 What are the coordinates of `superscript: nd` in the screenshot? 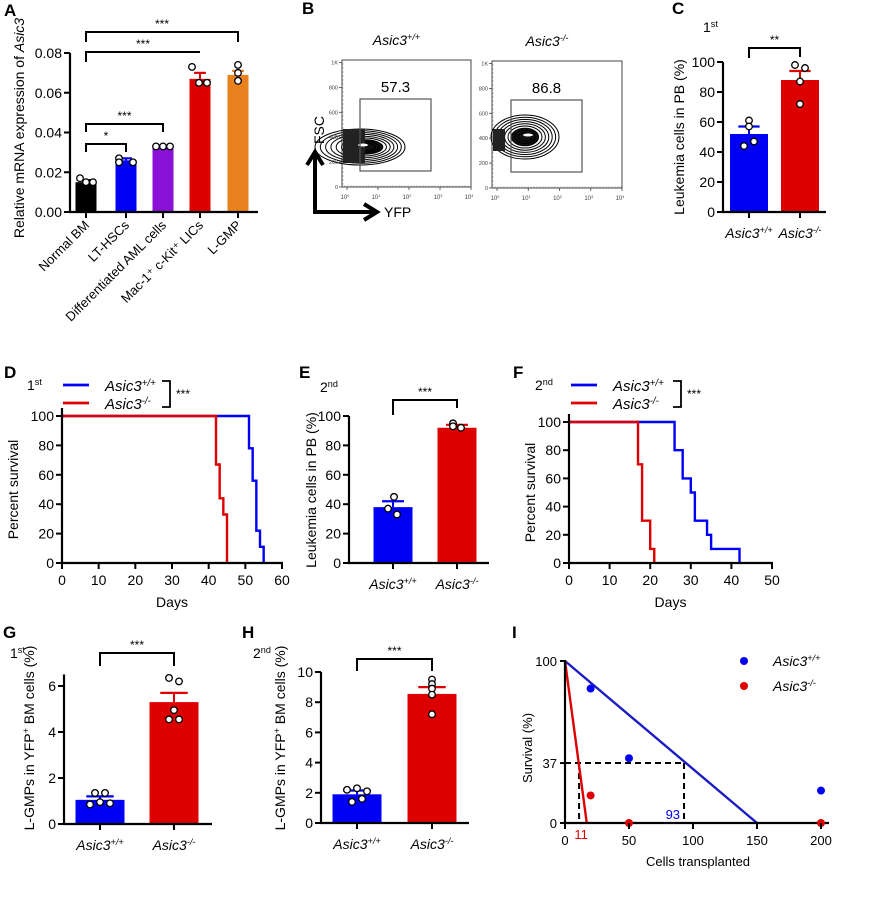 It's located at (266, 650).